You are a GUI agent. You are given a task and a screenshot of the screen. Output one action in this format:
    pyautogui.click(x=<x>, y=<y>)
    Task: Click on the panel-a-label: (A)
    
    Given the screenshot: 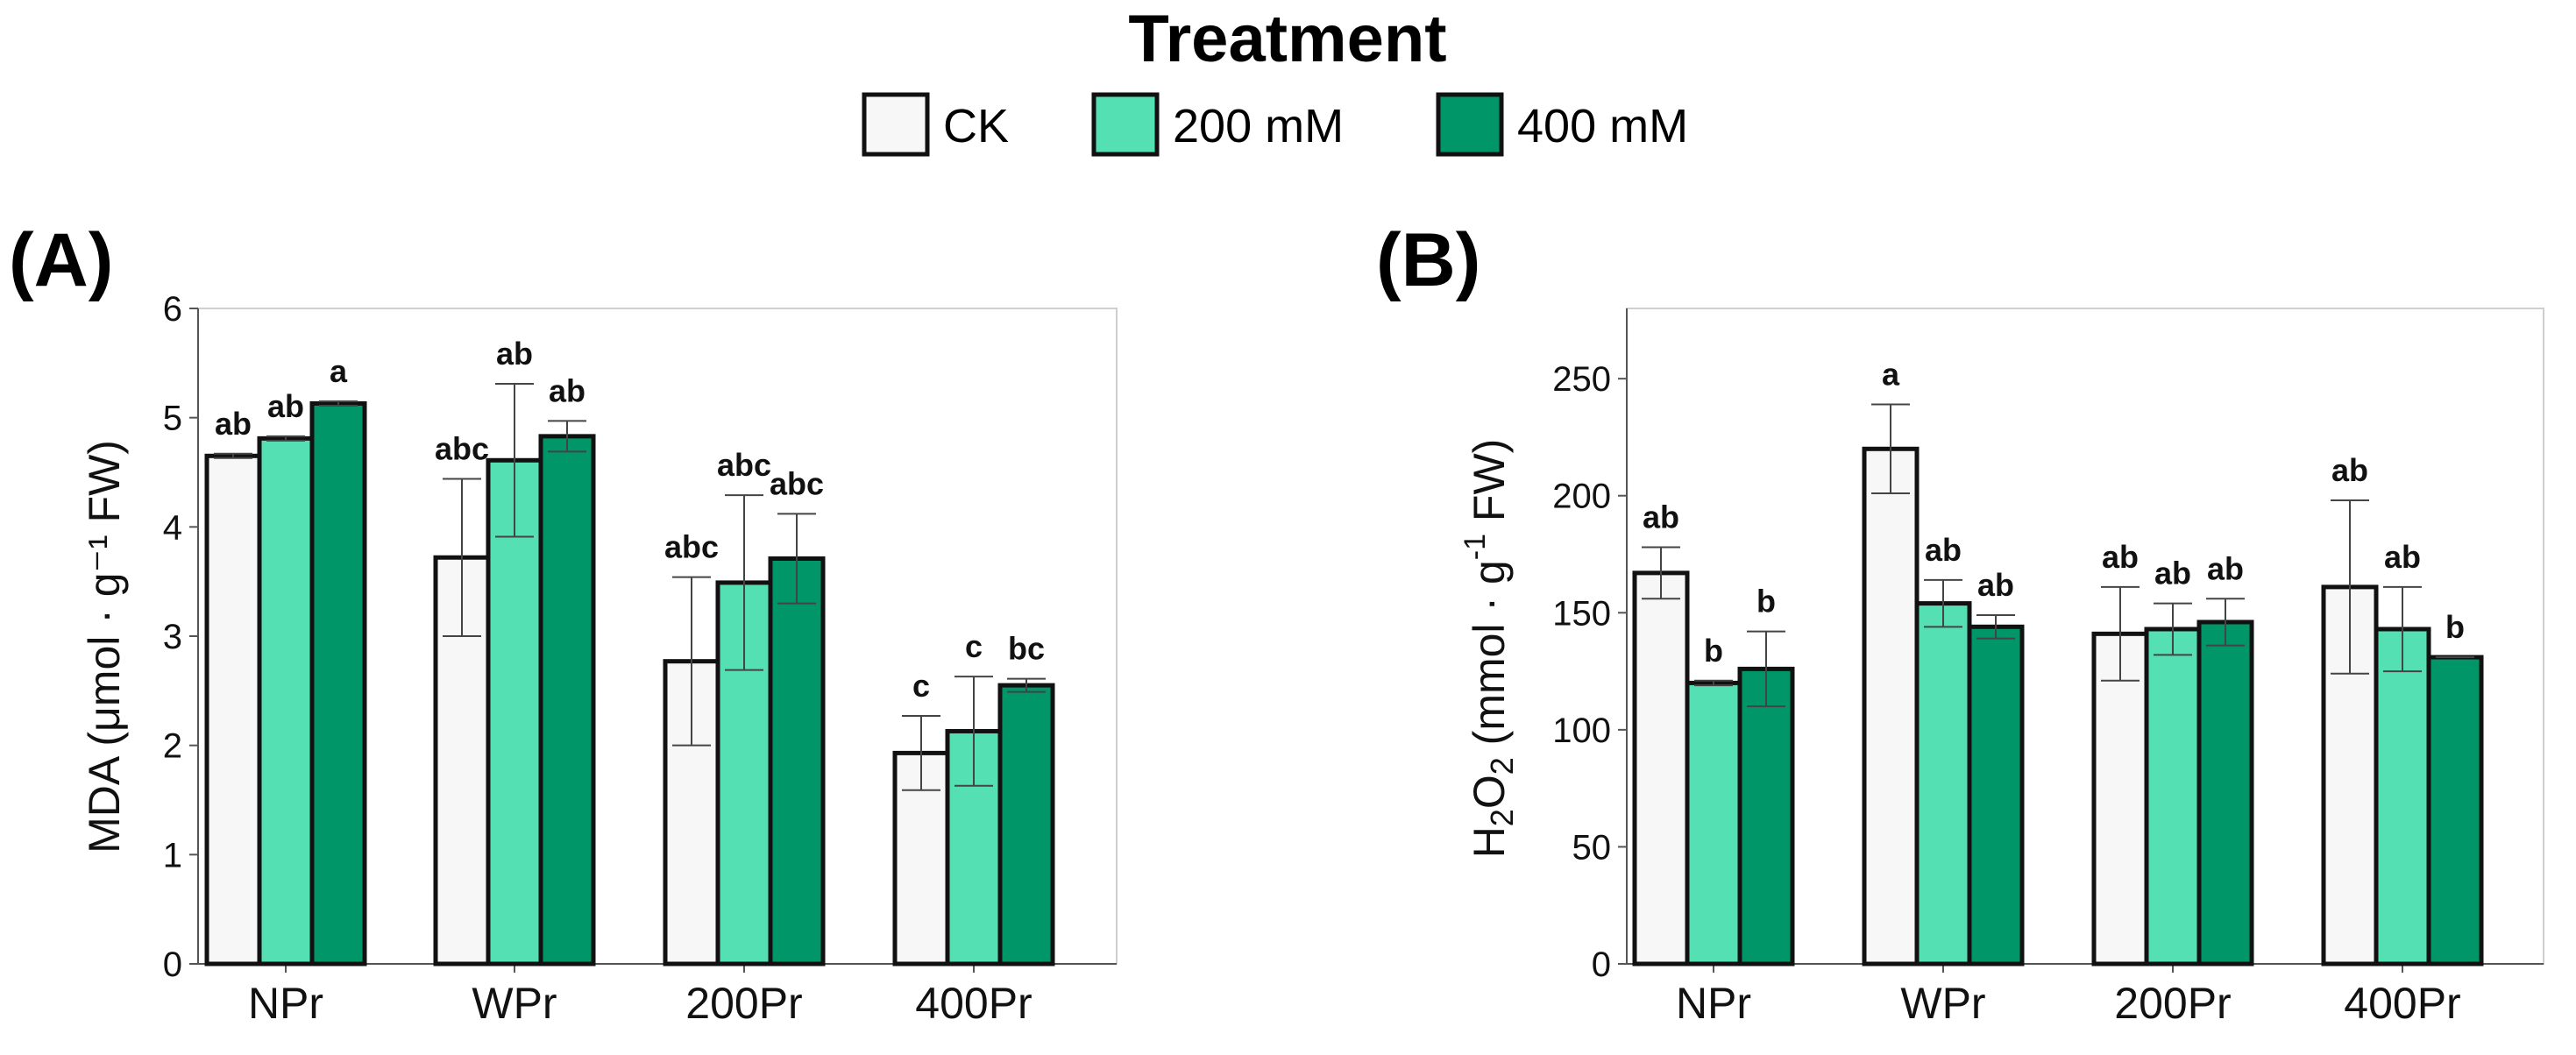 What is the action you would take?
    pyautogui.click(x=61, y=260)
    